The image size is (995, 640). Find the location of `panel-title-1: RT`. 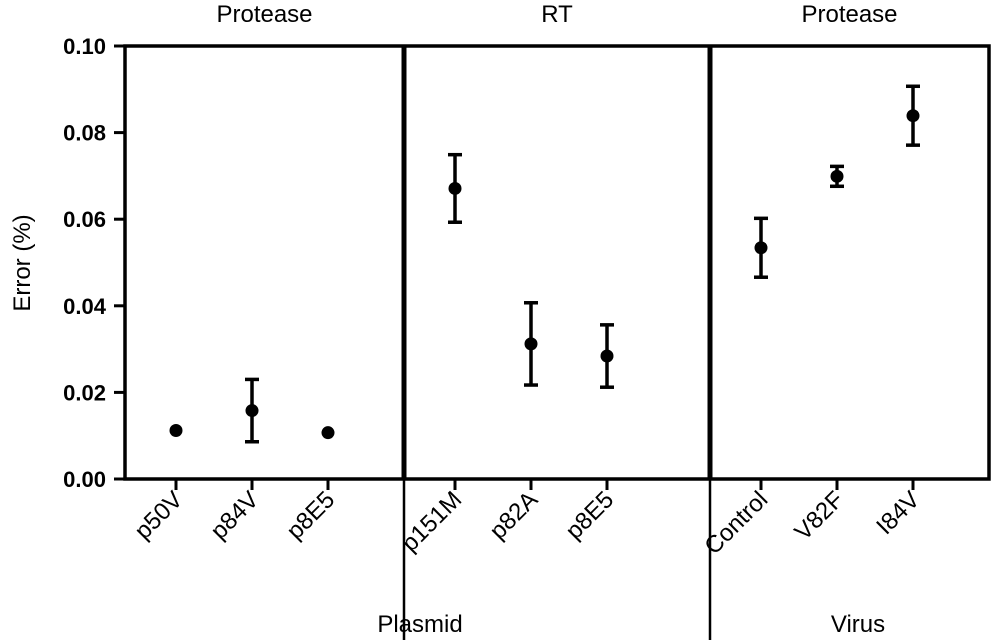

panel-title-1: RT is located at coordinates (557, 14).